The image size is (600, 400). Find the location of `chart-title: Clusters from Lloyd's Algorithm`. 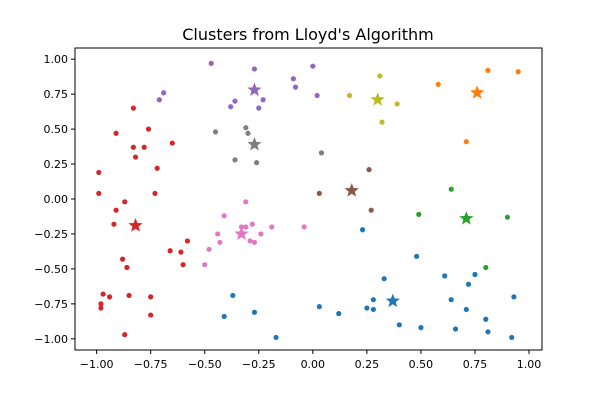

chart-title: Clusters from Lloyd's Algorithm is located at coordinates (307, 34).